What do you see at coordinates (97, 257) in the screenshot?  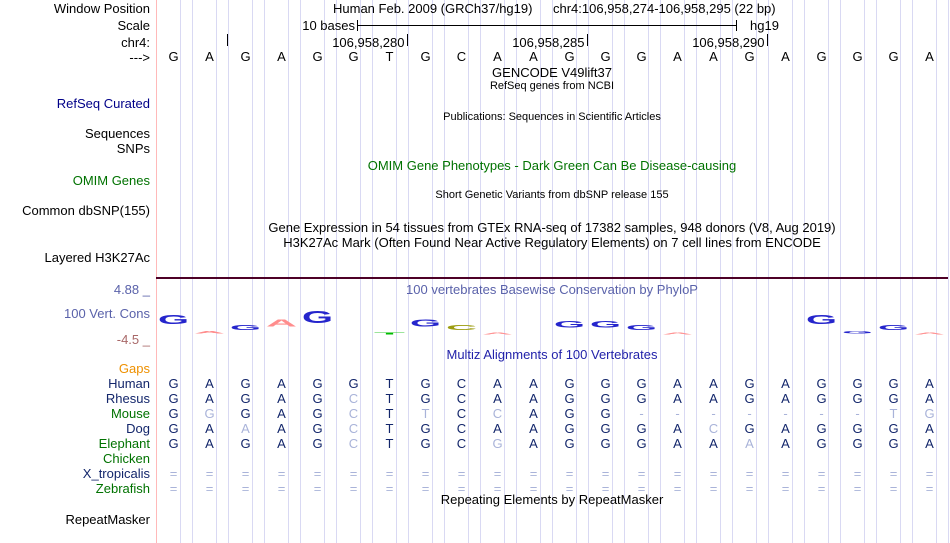 I see `h3k27ac-label: Layered H3K27Ac` at bounding box center [97, 257].